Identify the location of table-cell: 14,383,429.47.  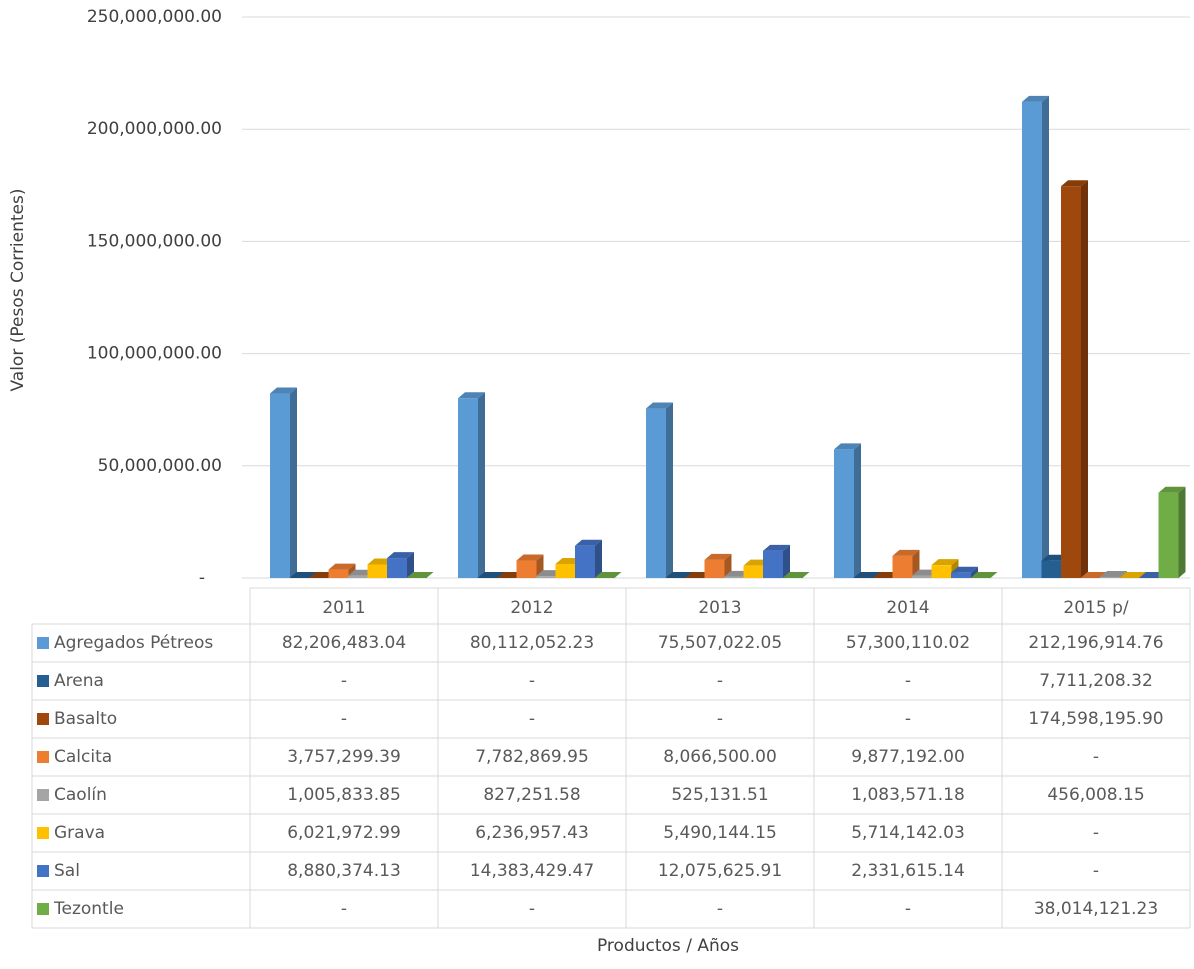
(532, 871).